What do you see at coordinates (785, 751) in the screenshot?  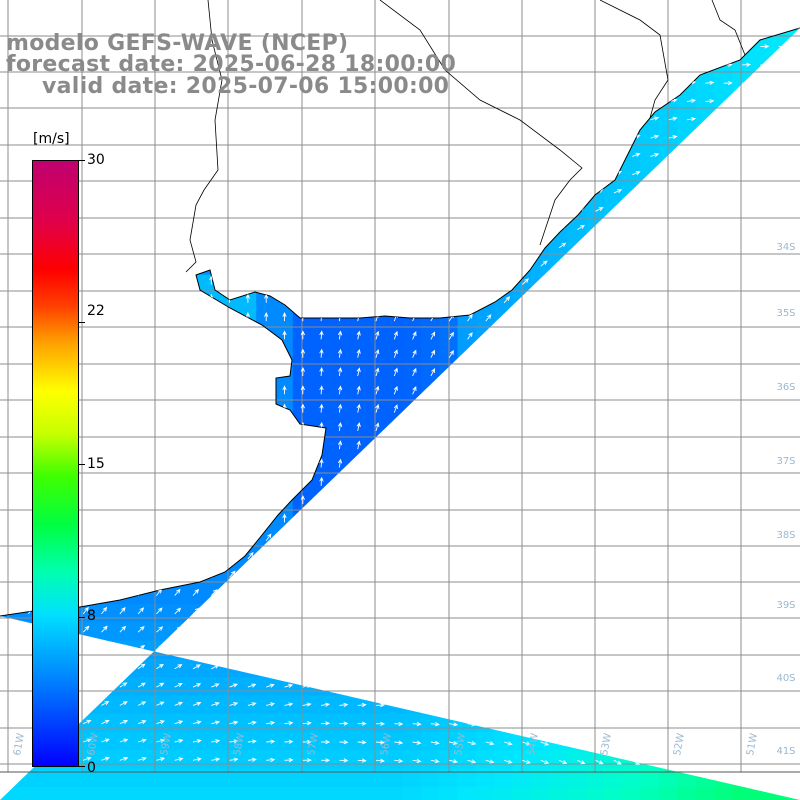 I see `lat-label: 41S` at bounding box center [785, 751].